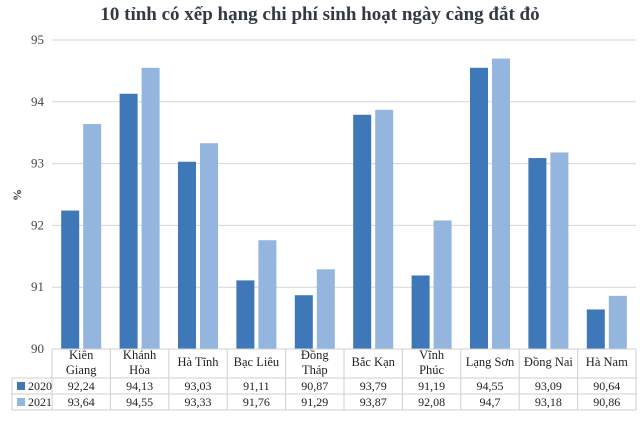 The image size is (640, 422). What do you see at coordinates (37, 348) in the screenshot?
I see `y-tick-label: 90` at bounding box center [37, 348].